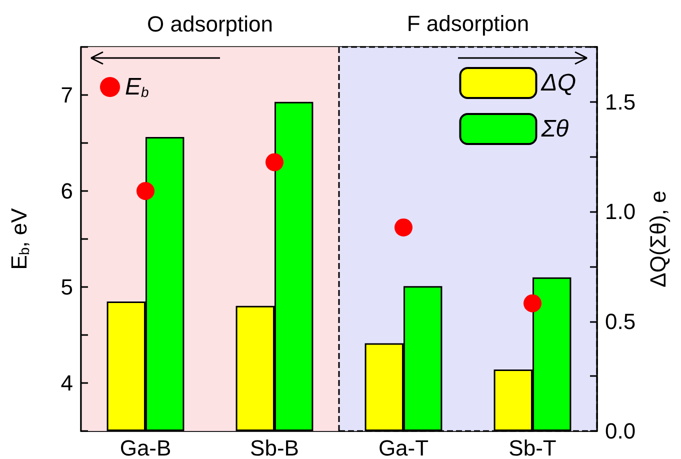  I want to click on legend-label: Σθ, so click(554, 129).